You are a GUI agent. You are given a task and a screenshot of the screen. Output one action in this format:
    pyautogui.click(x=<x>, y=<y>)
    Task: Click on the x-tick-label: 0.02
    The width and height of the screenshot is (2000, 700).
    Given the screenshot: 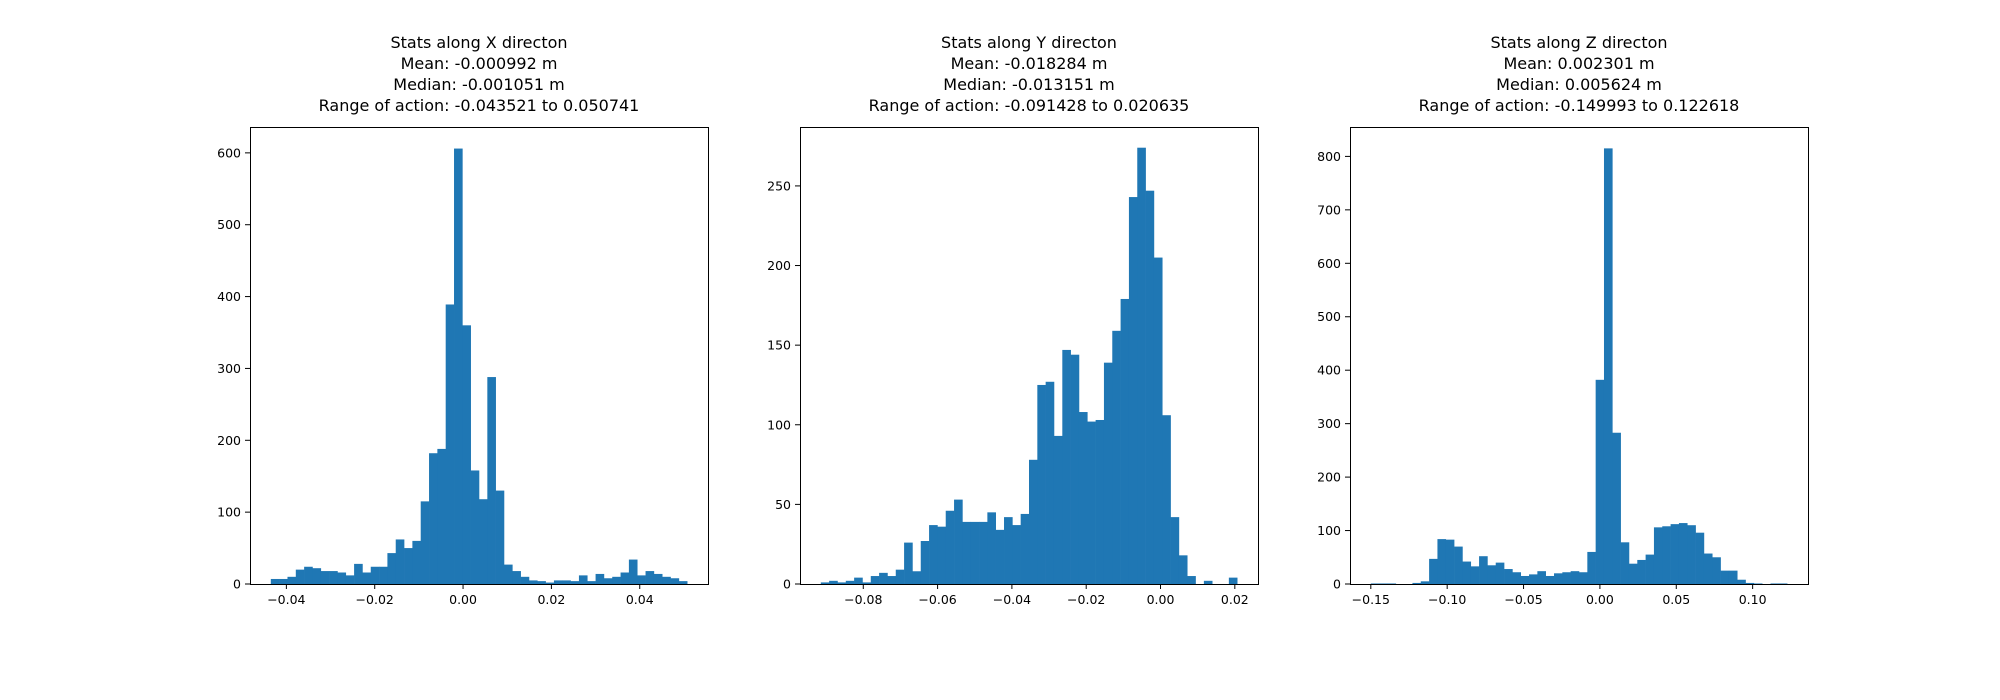 What is the action you would take?
    pyautogui.click(x=551, y=599)
    